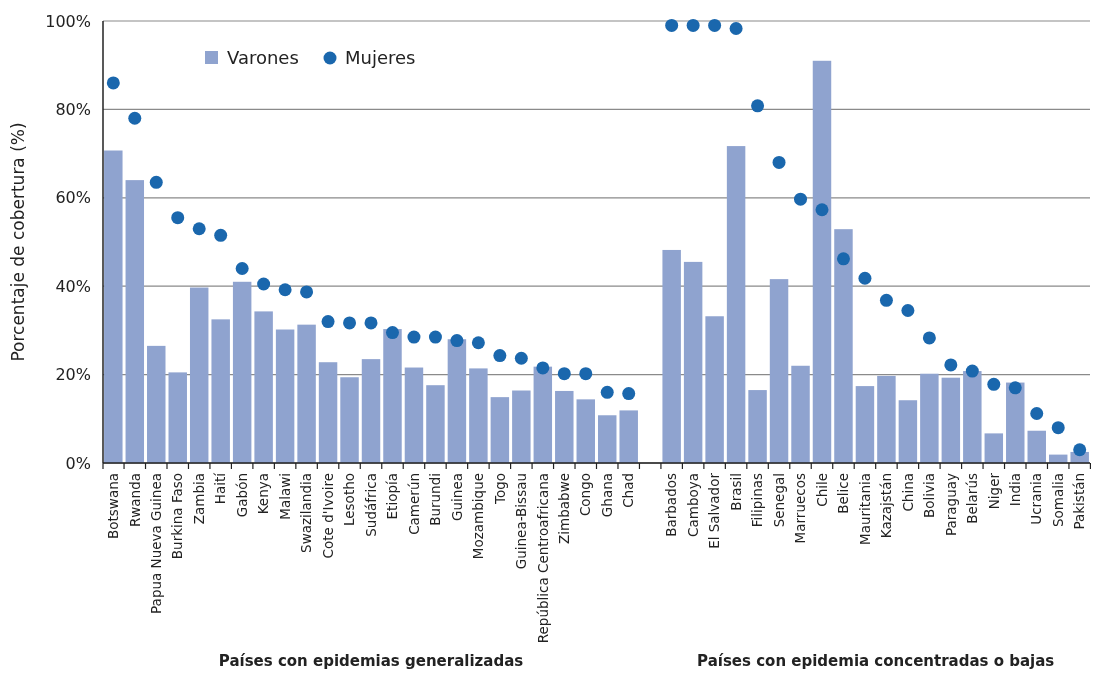 The width and height of the screenshot is (1094, 676). I want to click on y-tick-label: 60%, so click(73, 198).